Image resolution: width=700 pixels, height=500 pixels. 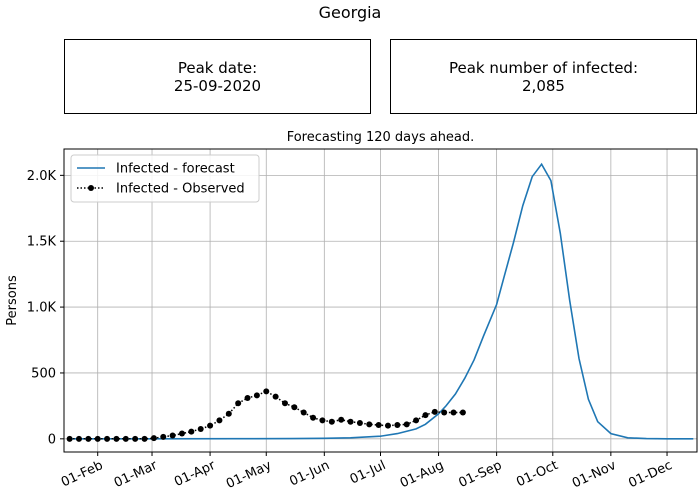 I want to click on peak-number-box: Peak number of infected: 2,085, so click(x=543, y=76).